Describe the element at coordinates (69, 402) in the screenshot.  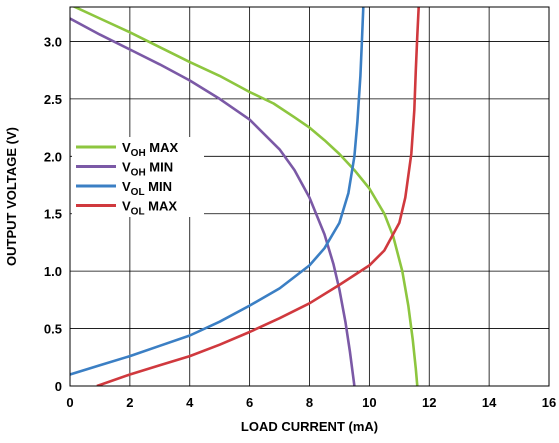
I see `x-tick-label: 0` at that location.